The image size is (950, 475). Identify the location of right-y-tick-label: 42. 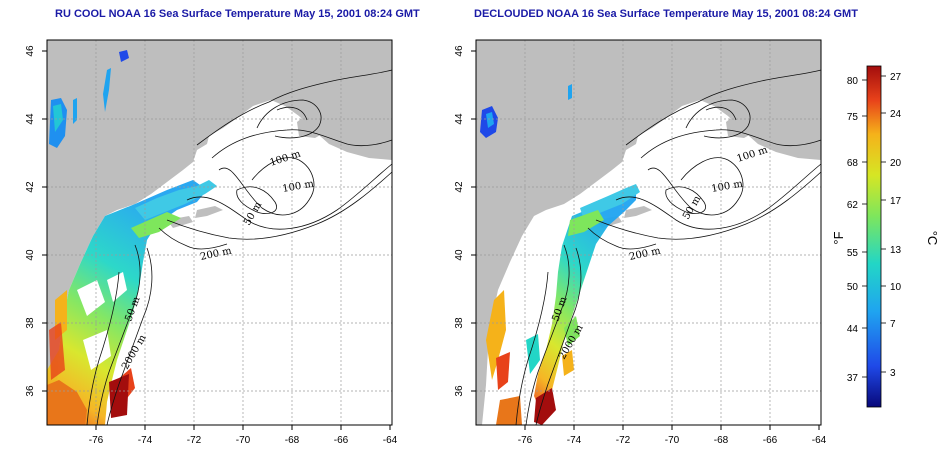
(459, 187).